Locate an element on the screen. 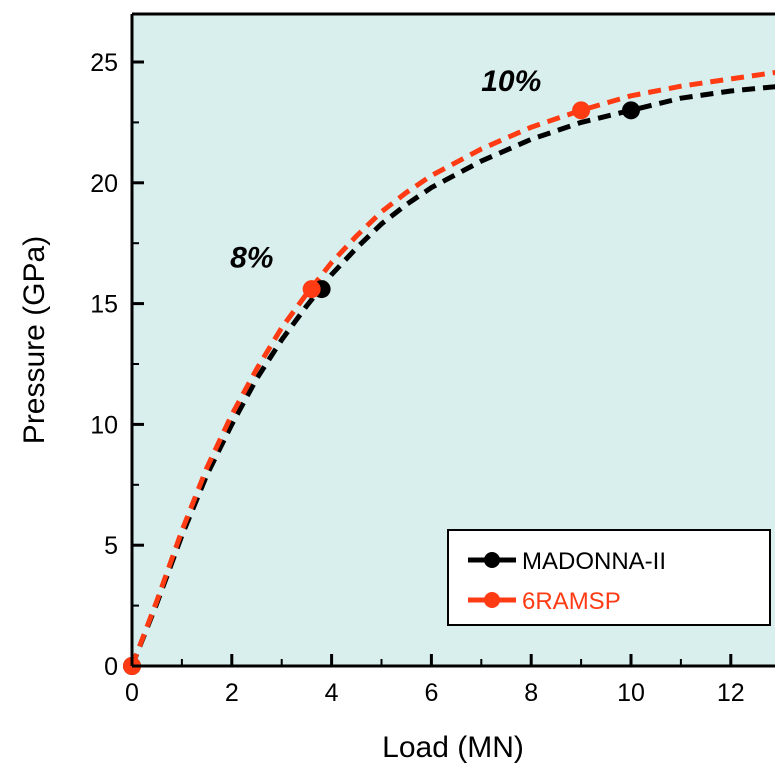 This screenshot has height=771, width=775. legend-box is located at coordinates (609, 577).